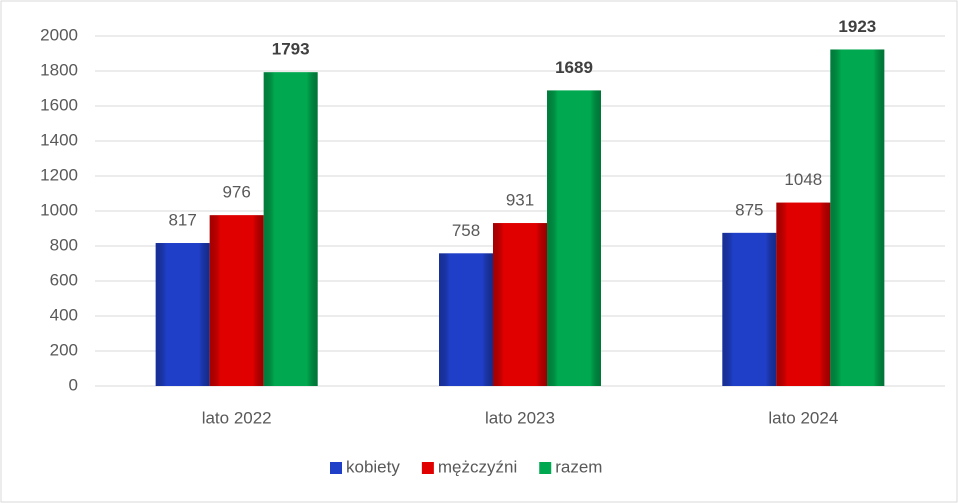 This screenshot has height=503, width=958. Describe the element at coordinates (857, 26) in the screenshot. I see `data-label: 1923` at that location.